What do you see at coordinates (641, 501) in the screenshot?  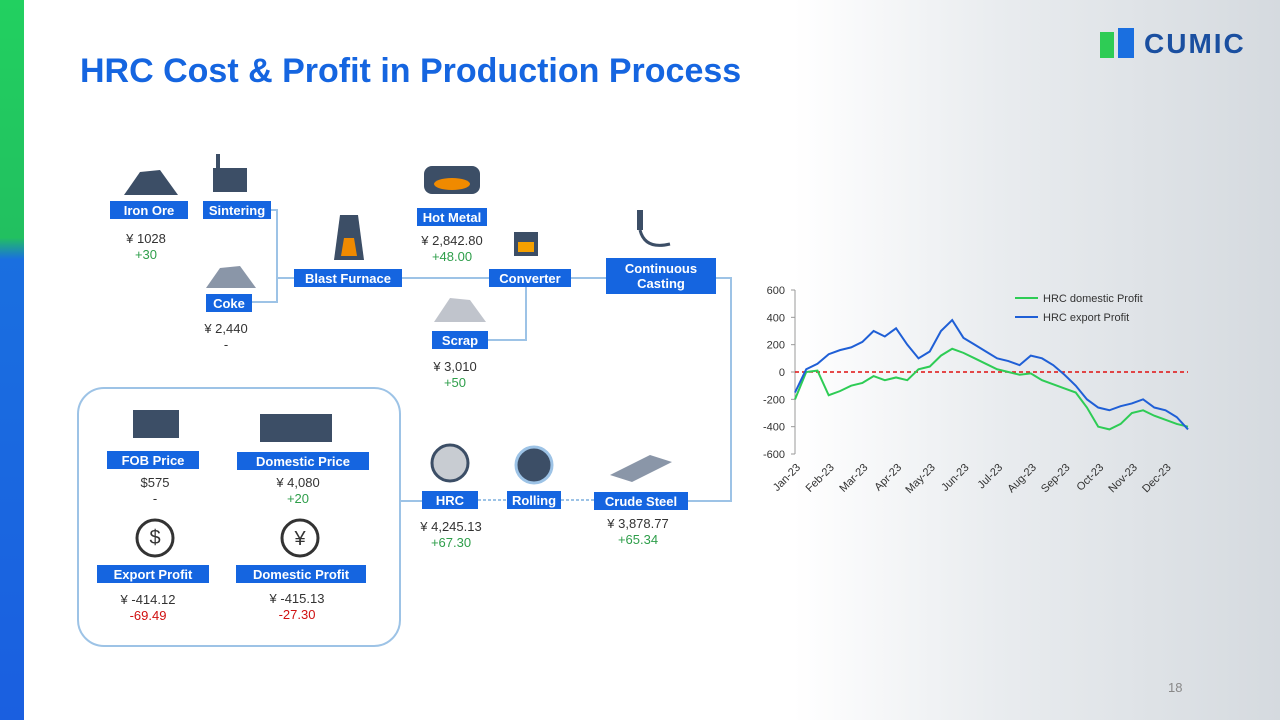 I see `node-label: Crude Steel` at bounding box center [641, 501].